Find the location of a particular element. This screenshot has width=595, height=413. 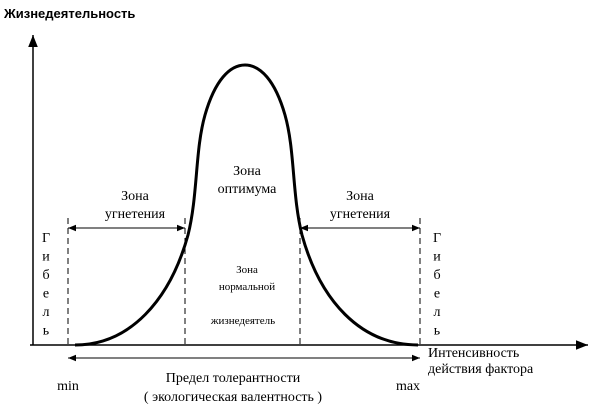

x-axis-label: действия фактора is located at coordinates (481, 369).